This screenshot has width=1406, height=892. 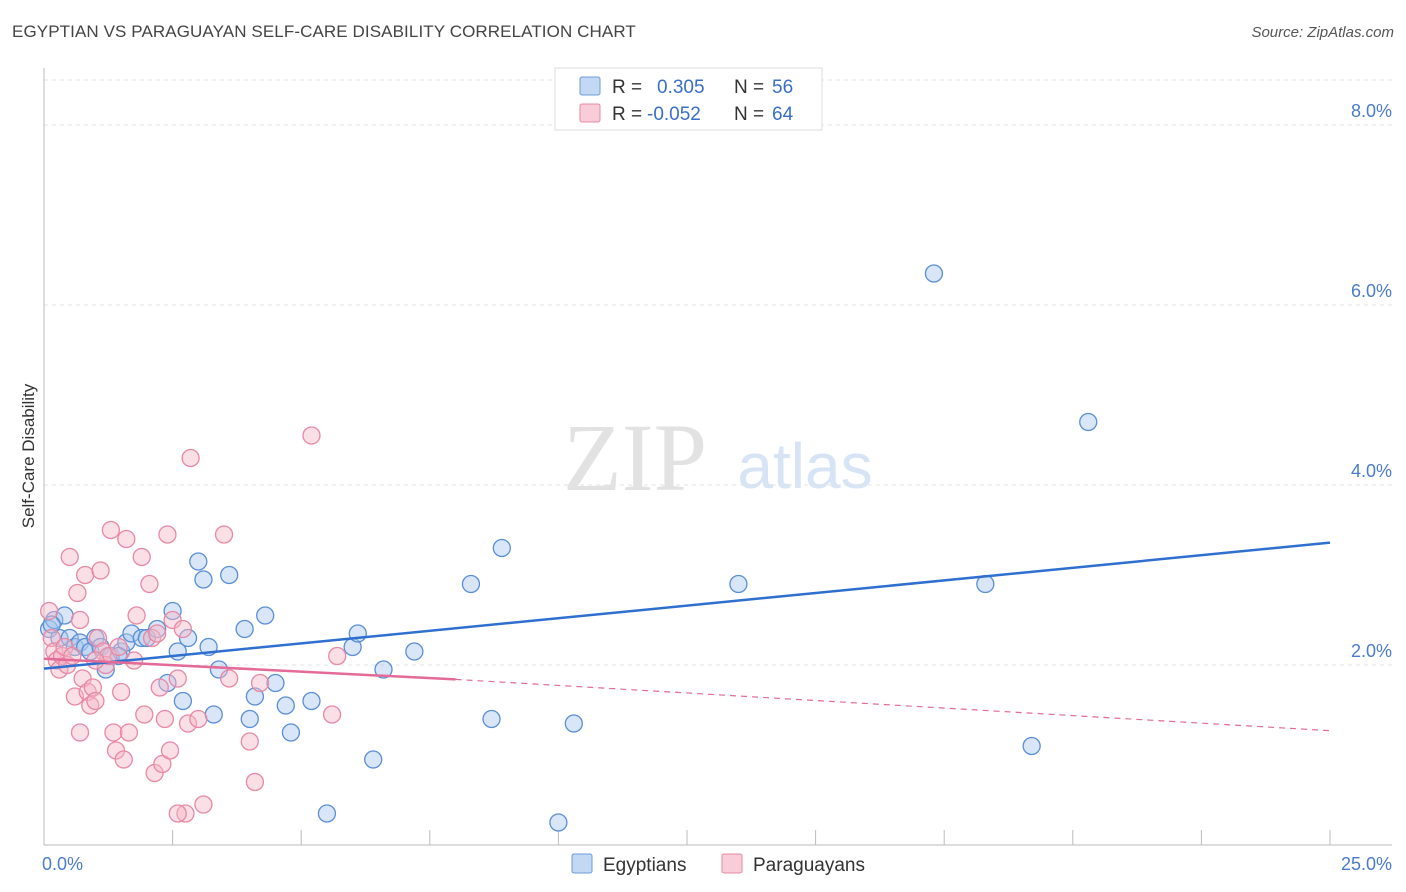 I want to click on y-axis-title: Self-Care Disability, so click(x=28, y=455).